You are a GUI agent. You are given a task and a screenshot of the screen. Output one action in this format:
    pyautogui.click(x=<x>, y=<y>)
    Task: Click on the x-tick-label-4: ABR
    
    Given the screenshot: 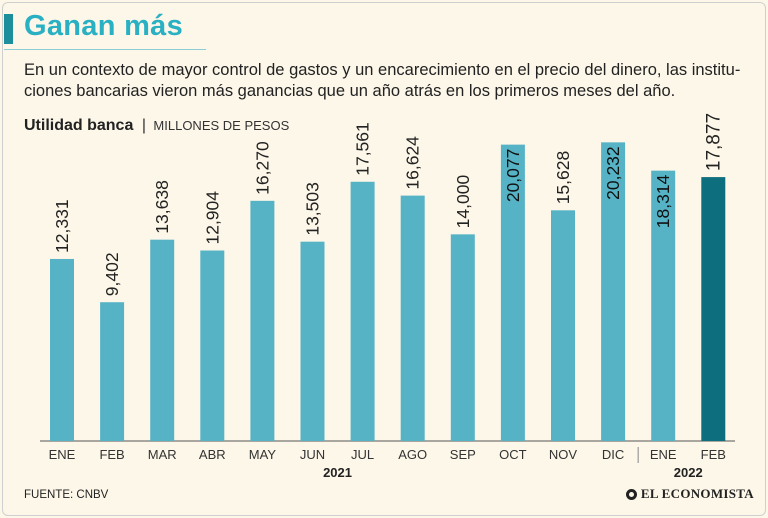 What is the action you would take?
    pyautogui.click(x=212, y=454)
    